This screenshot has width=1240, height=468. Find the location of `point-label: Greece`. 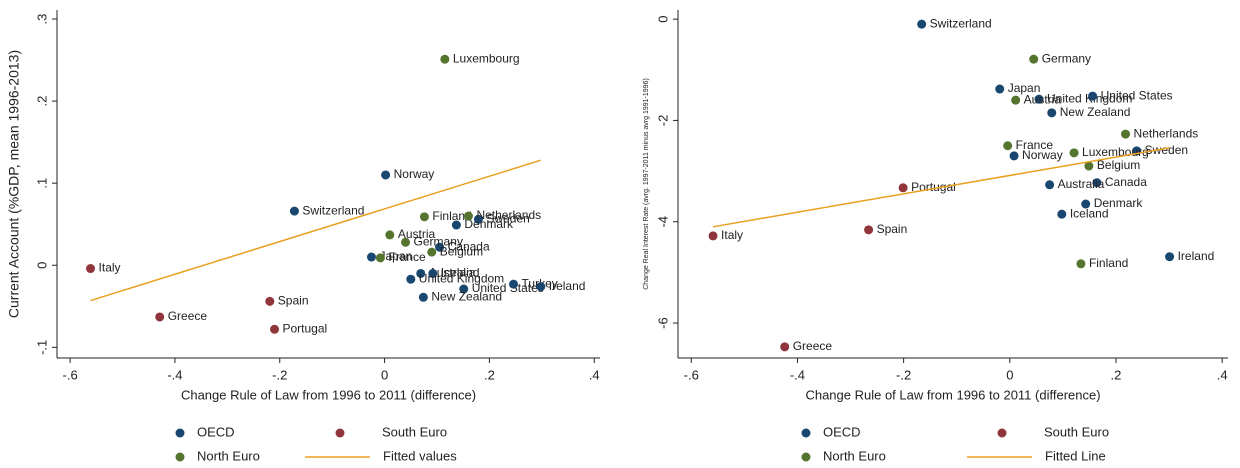

point-label: Greece is located at coordinates (188, 316).